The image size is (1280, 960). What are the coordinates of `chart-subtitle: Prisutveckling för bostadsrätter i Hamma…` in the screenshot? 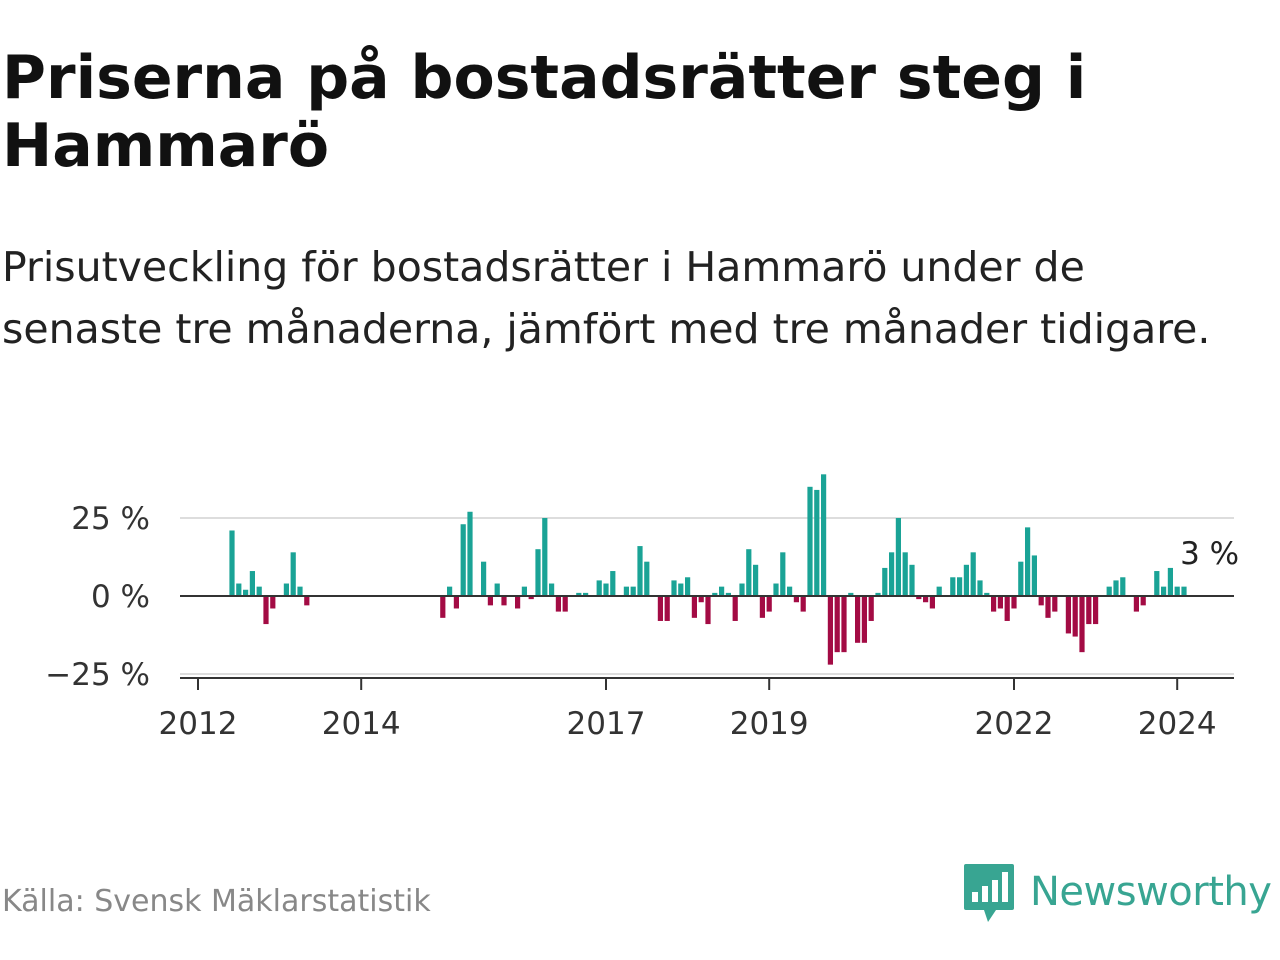 It's located at (606, 298).